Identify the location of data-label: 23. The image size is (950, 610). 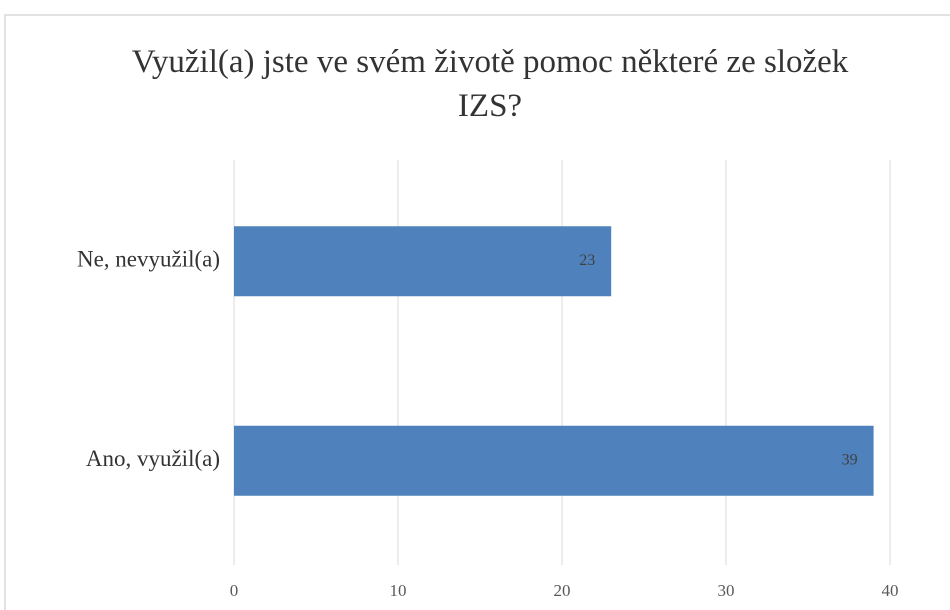
(587, 260).